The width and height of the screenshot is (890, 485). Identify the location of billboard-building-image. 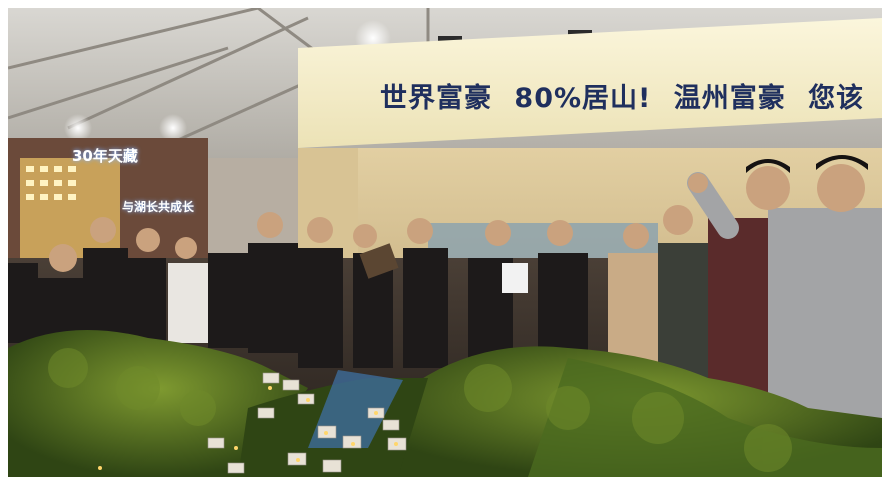
(70, 208).